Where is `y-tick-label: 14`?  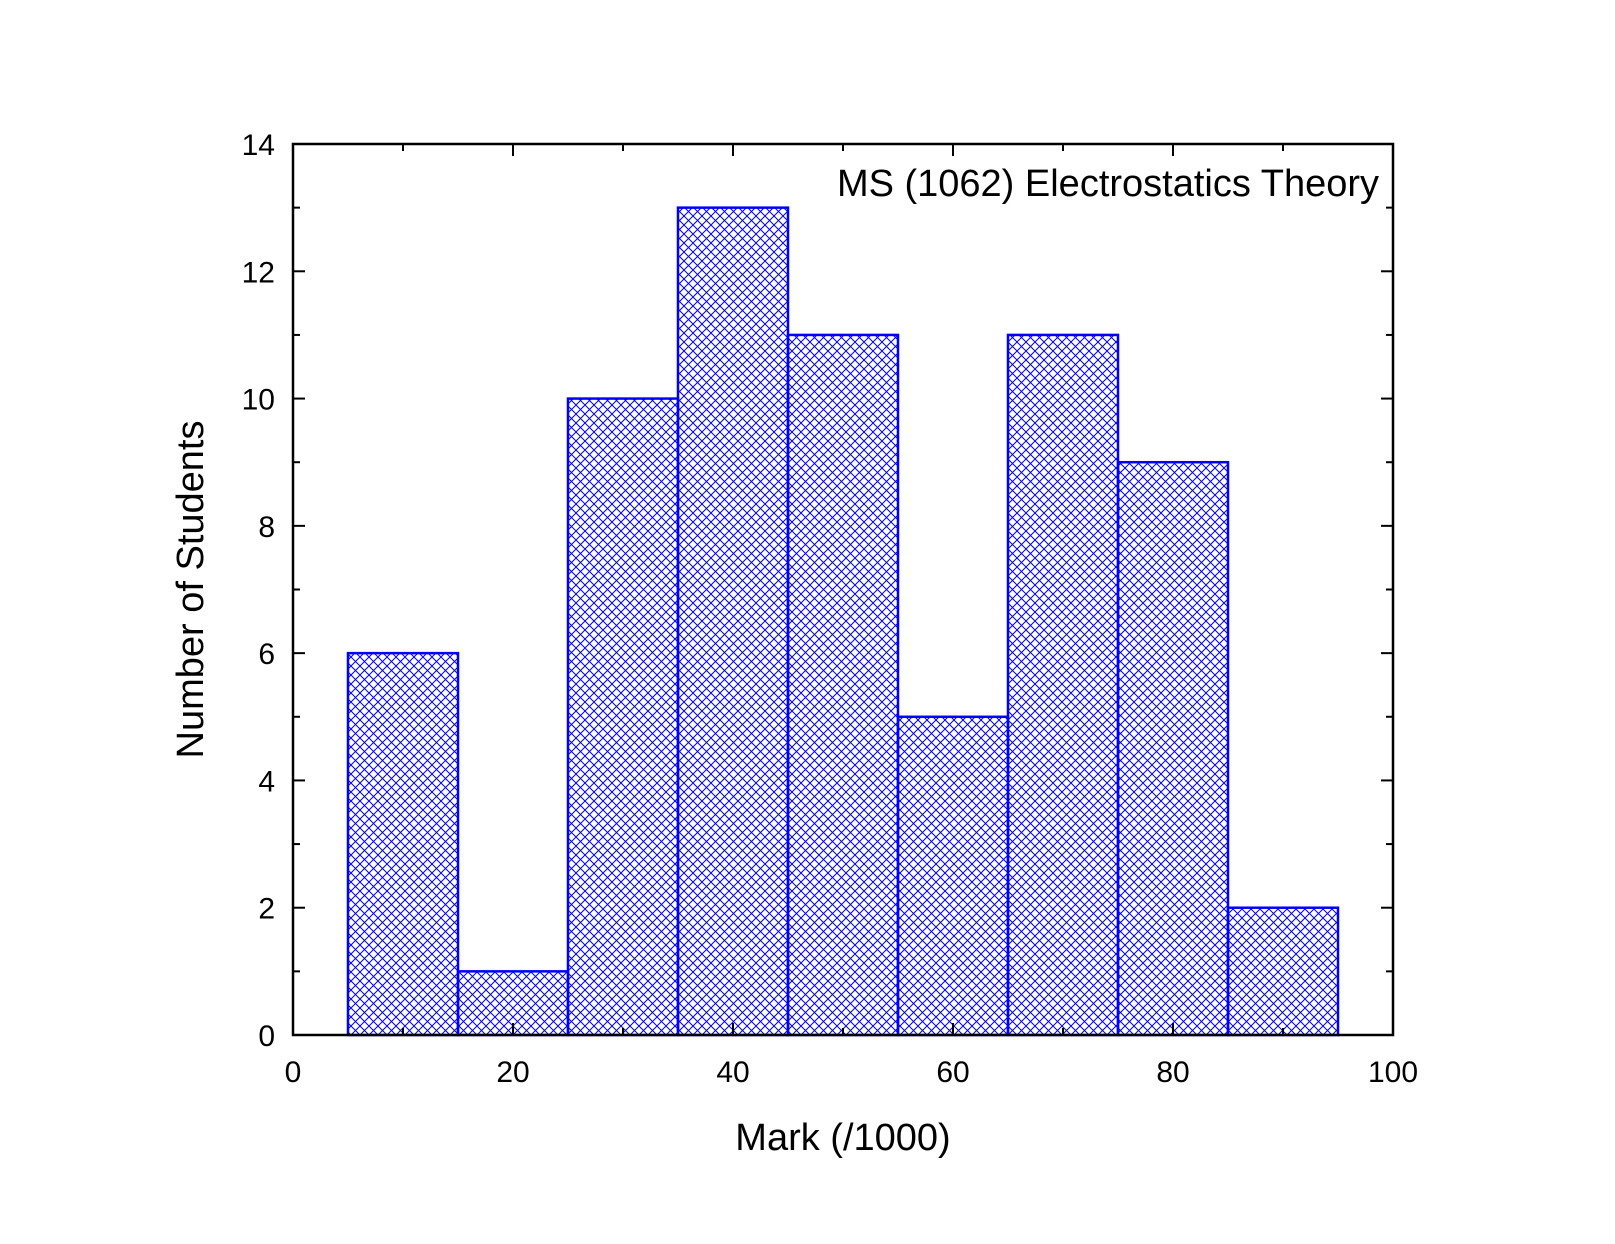
y-tick-label: 14 is located at coordinates (258, 145).